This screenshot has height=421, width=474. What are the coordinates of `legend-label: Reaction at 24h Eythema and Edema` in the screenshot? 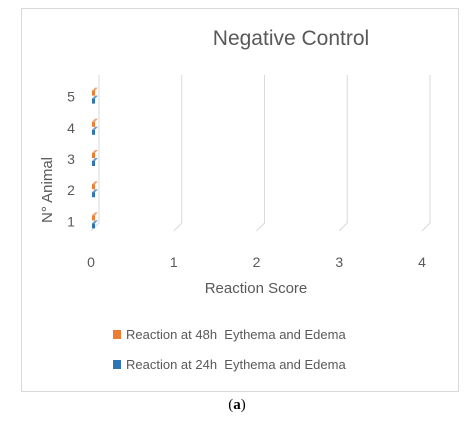 It's located at (236, 364).